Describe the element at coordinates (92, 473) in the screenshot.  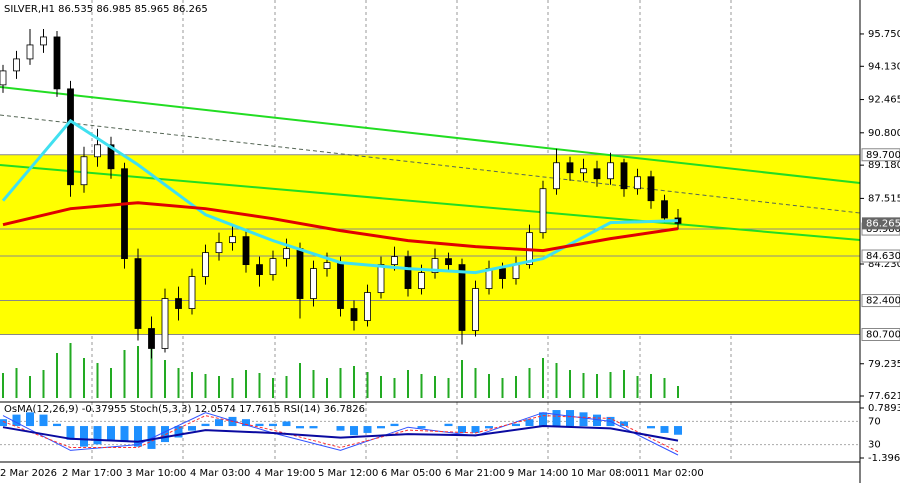
I see `x-tick-label: 2 Mar 17:00` at that location.